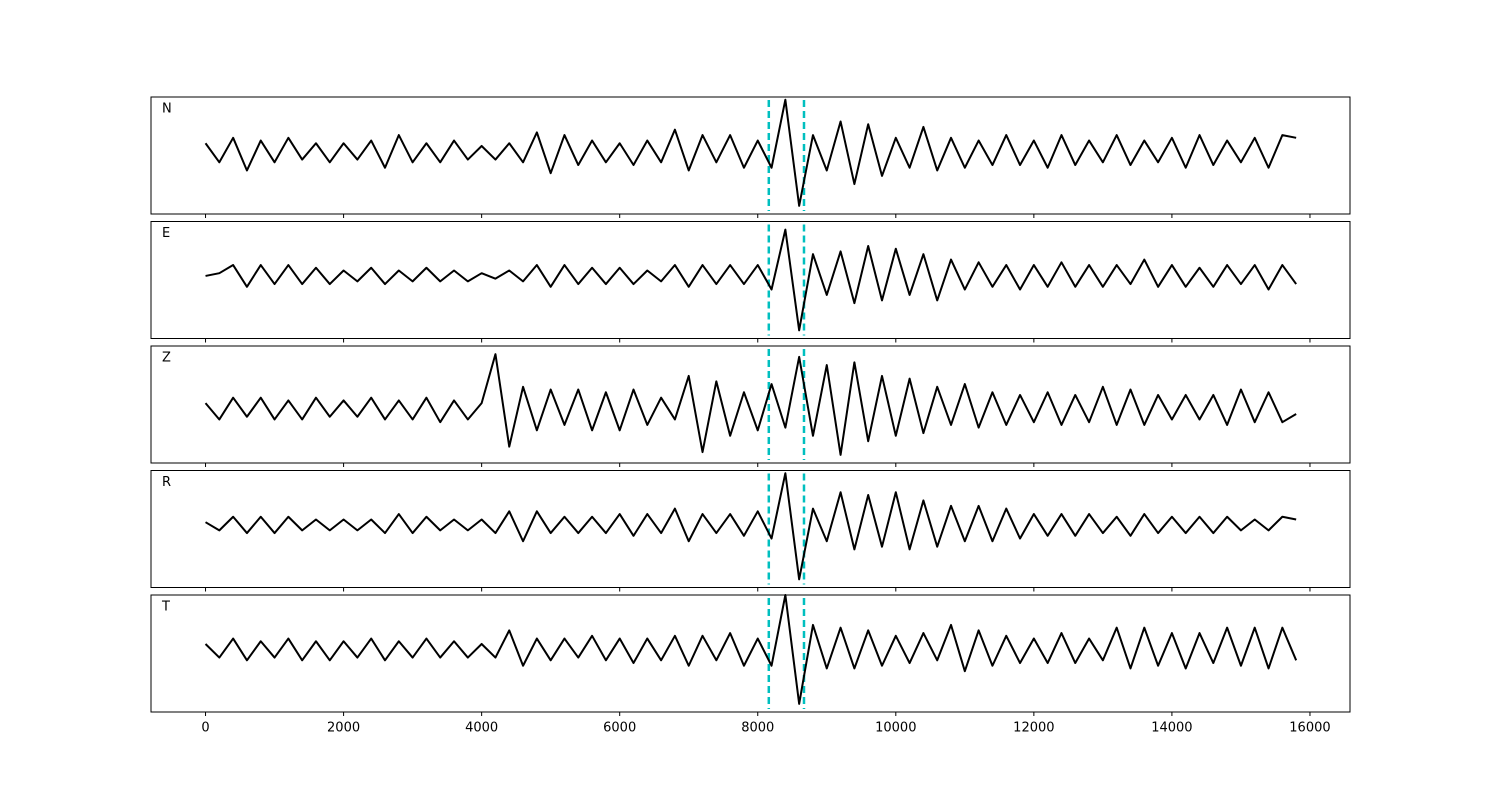  I want to click on x-tick-label: 6000, so click(619, 728).